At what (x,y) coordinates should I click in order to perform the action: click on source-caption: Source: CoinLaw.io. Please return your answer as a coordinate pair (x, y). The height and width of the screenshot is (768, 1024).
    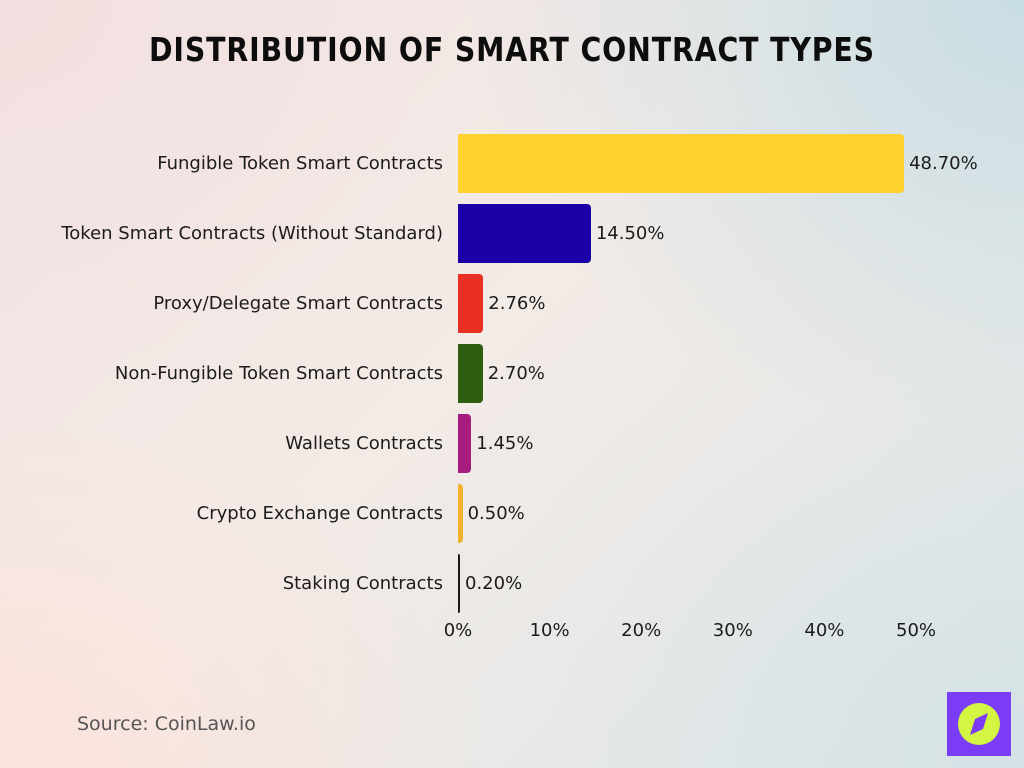
    Looking at the image, I should click on (166, 724).